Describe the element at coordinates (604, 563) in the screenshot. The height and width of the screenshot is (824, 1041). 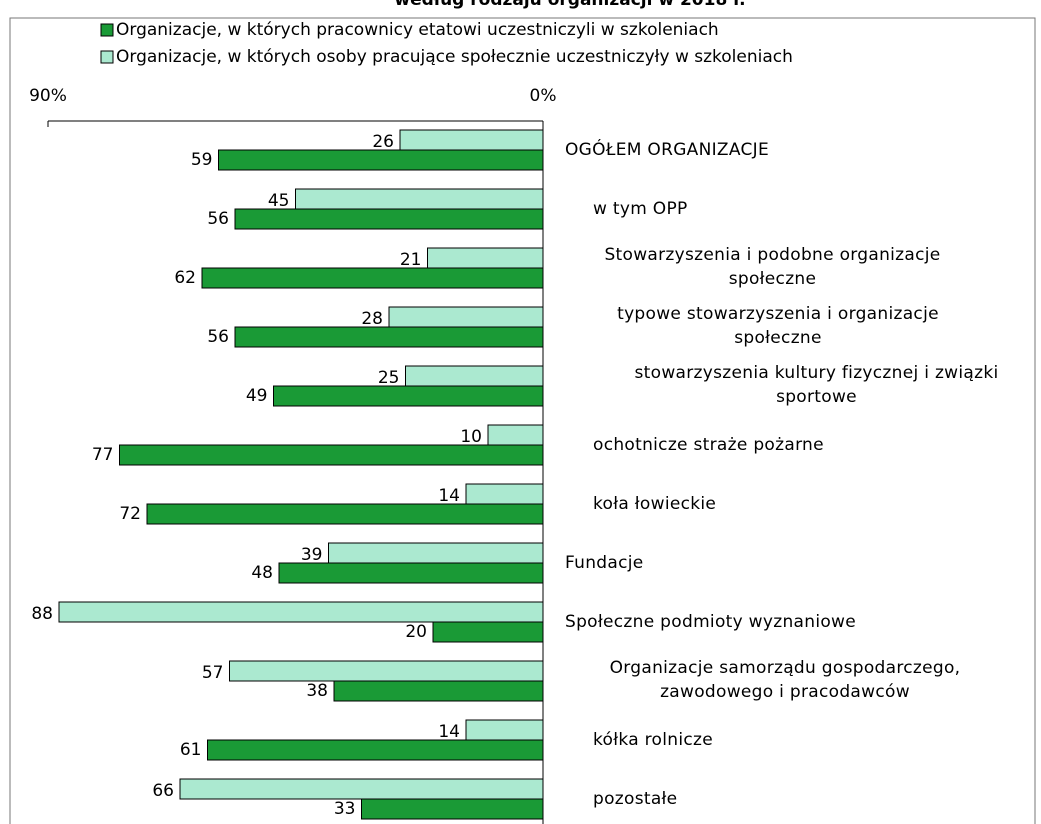
I see `category-label: Fundacje` at that location.